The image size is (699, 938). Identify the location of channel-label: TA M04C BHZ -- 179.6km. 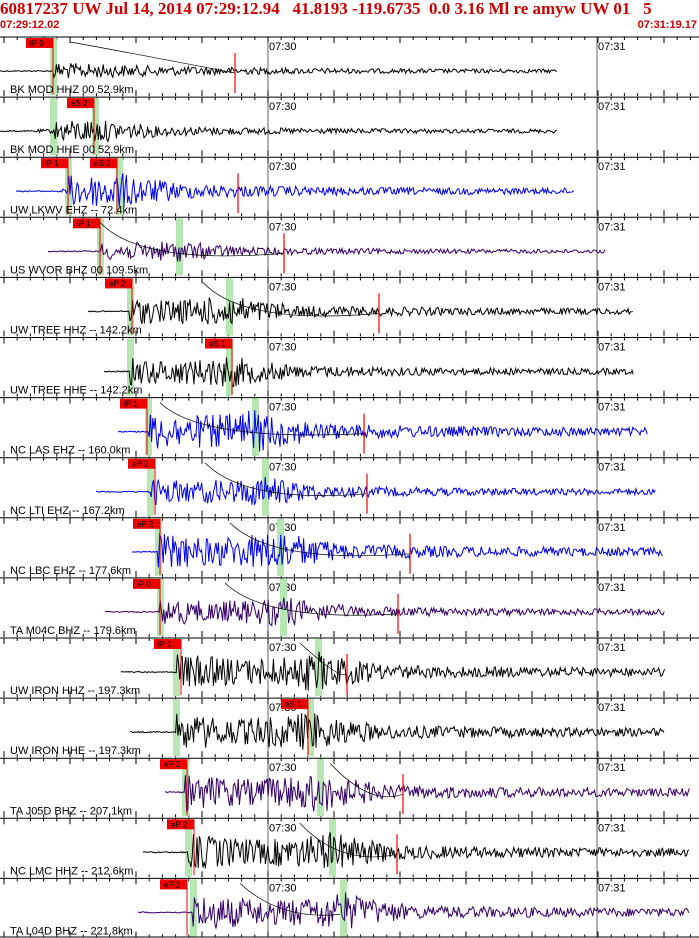
(73, 631).